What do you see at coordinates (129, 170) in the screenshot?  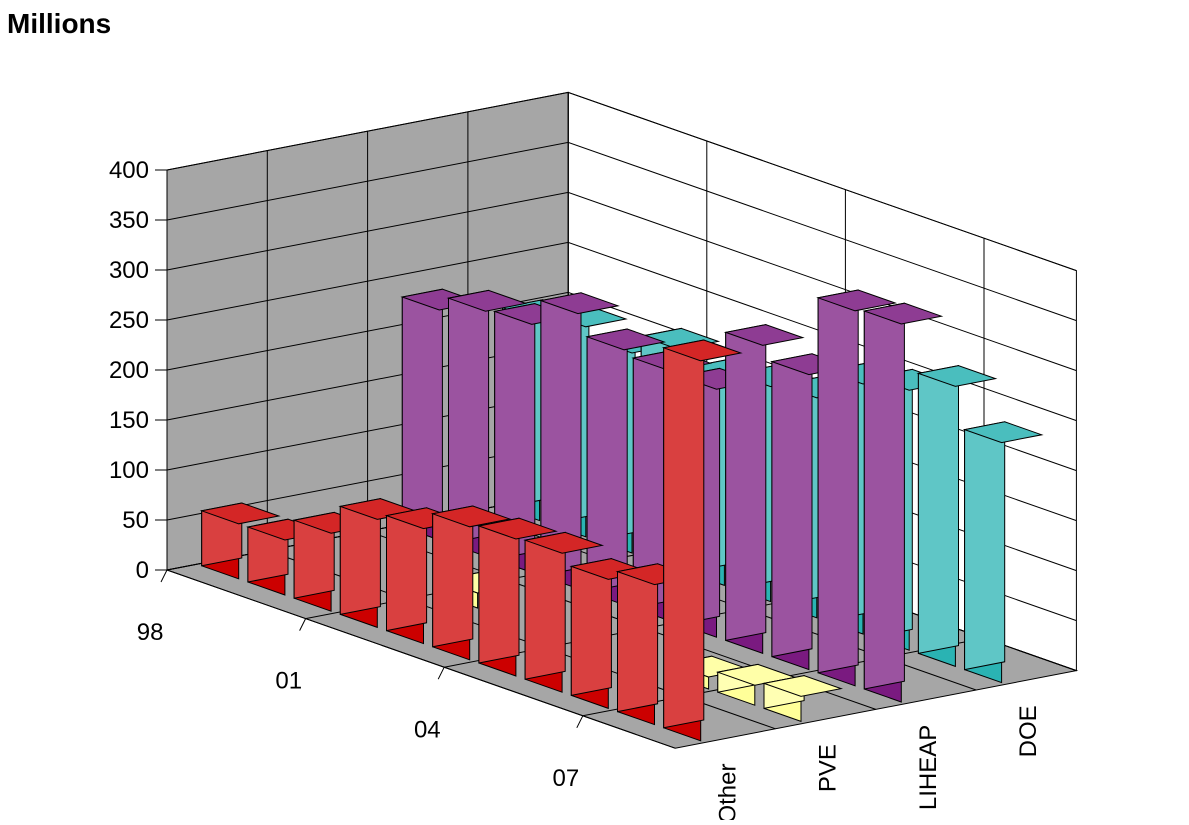 I see `y-tick-label: 400` at bounding box center [129, 170].